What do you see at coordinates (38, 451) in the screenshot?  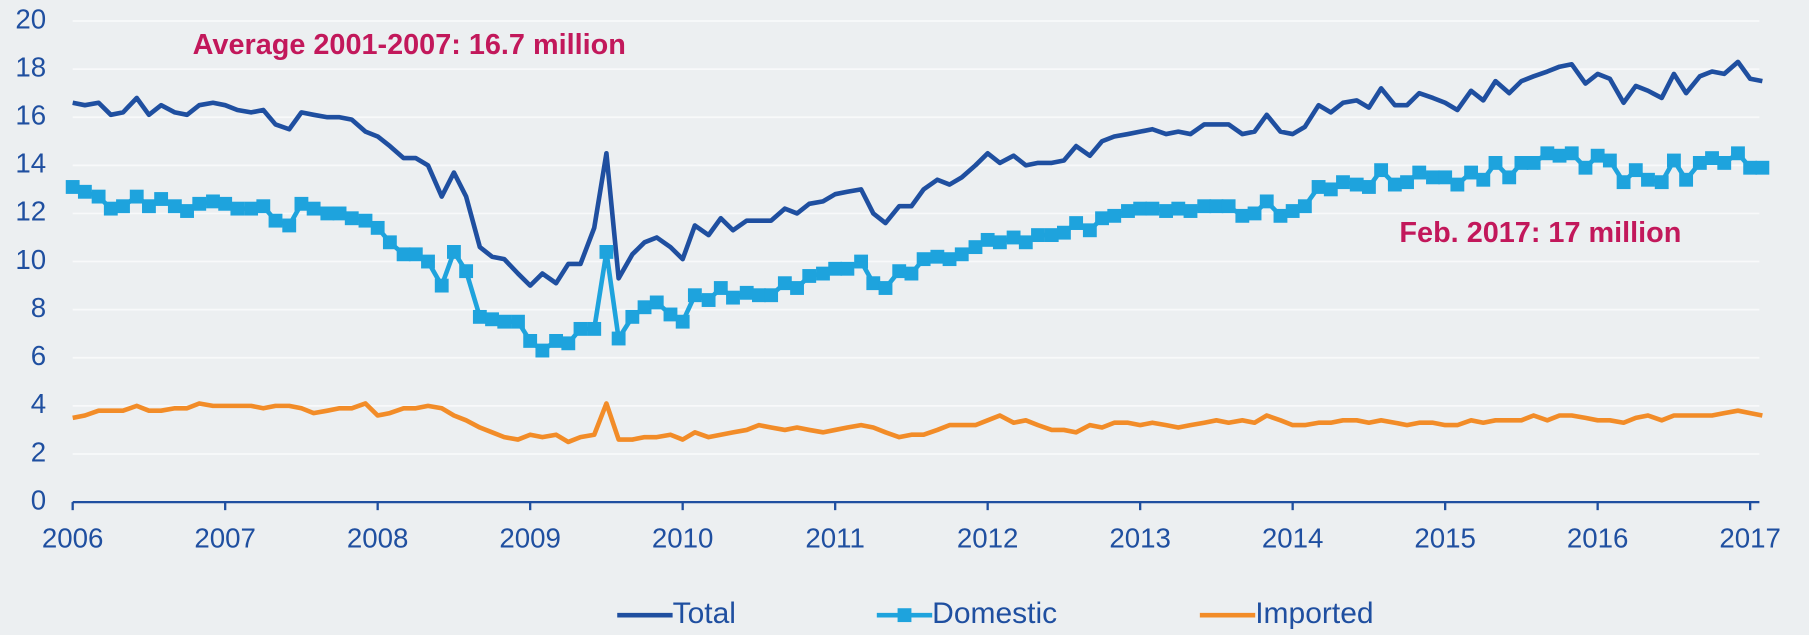 I see `y-tick-label: 2` at bounding box center [38, 451].